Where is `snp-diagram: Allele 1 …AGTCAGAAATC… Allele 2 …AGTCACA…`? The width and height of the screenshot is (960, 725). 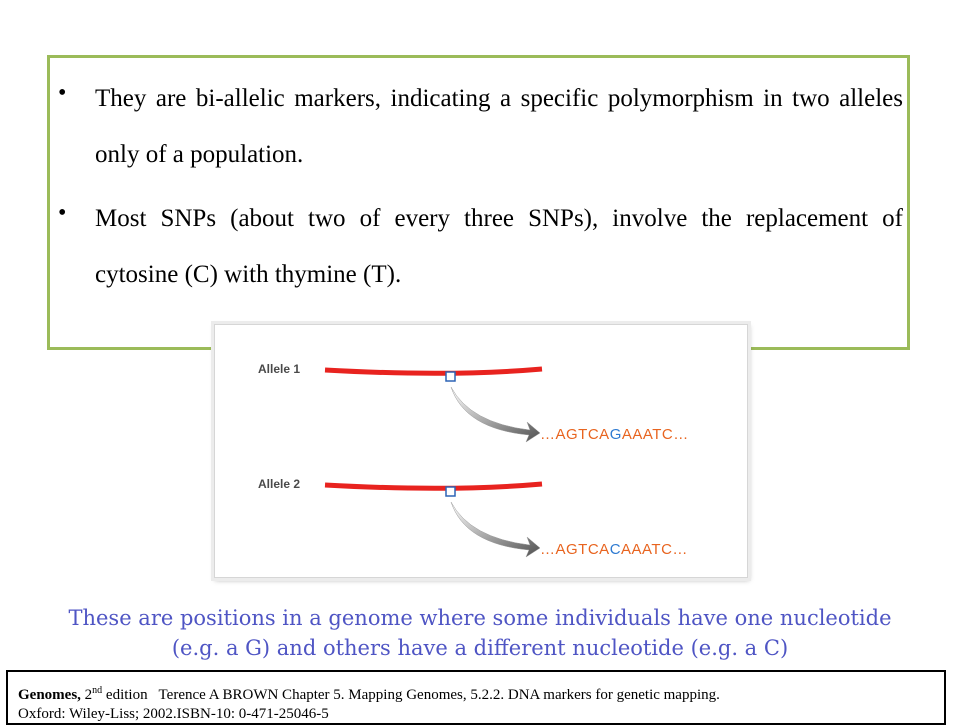
snp-diagram: Allele 1 …AGTCAGAAATC… Allele 2 …AGTCACA… is located at coordinates (473, 460).